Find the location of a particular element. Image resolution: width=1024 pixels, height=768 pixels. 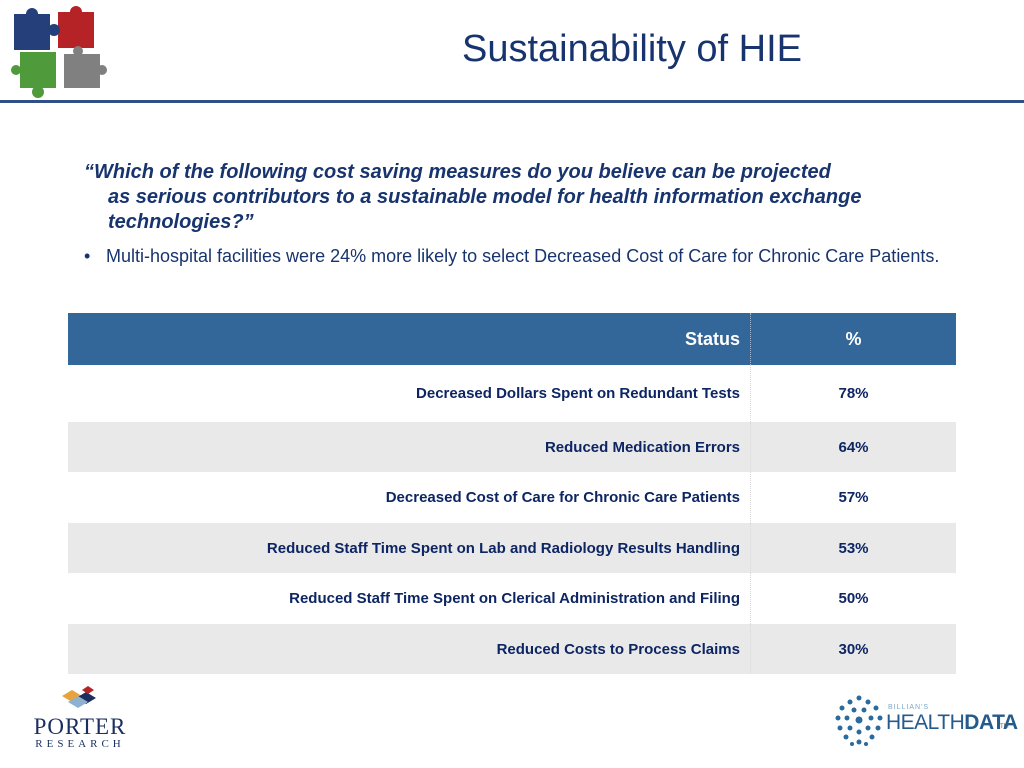

porter-sub: RESEARCH is located at coordinates (80, 744).